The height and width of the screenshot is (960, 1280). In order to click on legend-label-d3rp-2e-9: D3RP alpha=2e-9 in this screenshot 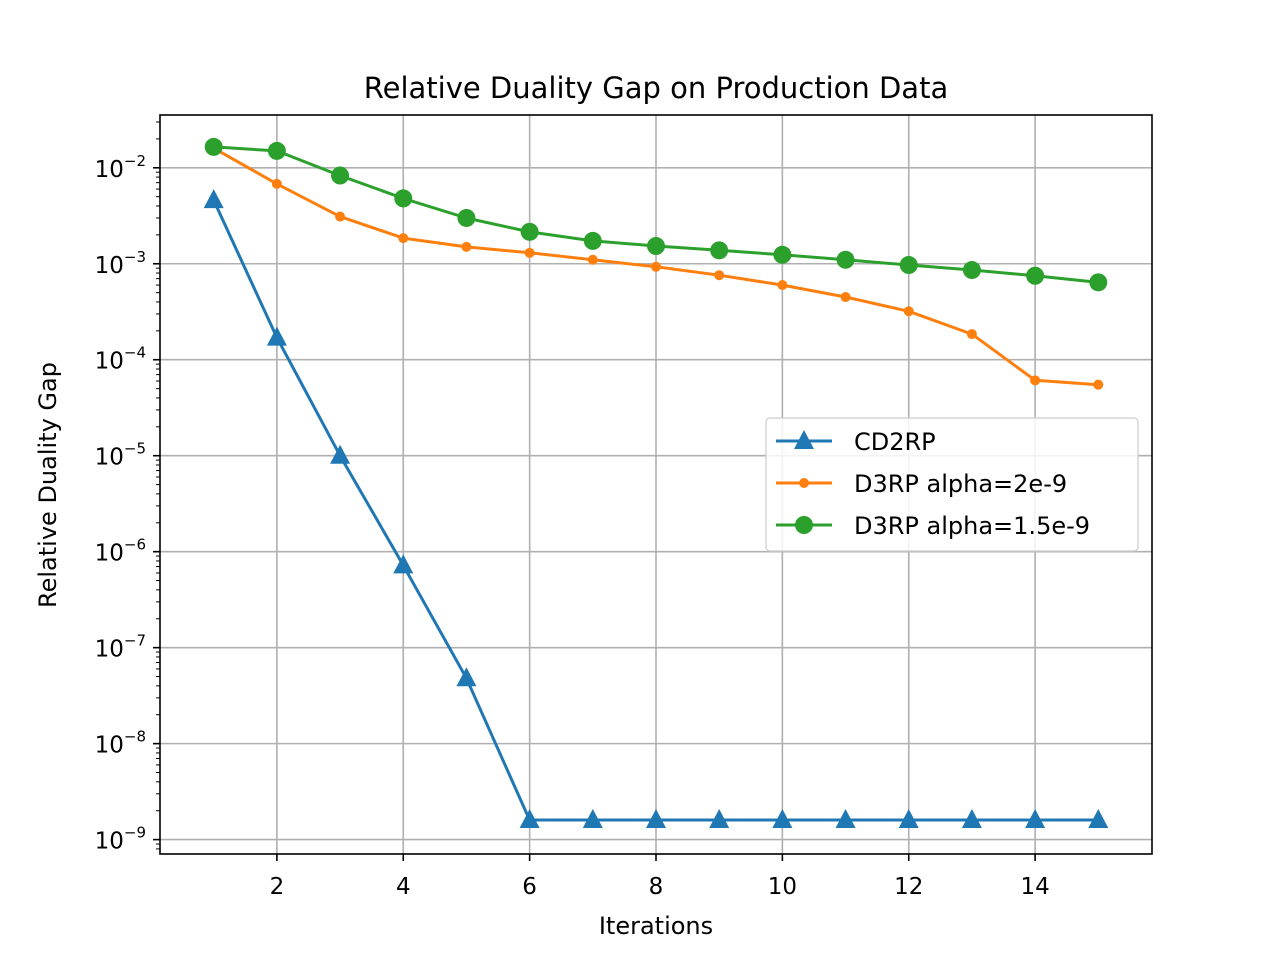, I will do `click(960, 484)`.